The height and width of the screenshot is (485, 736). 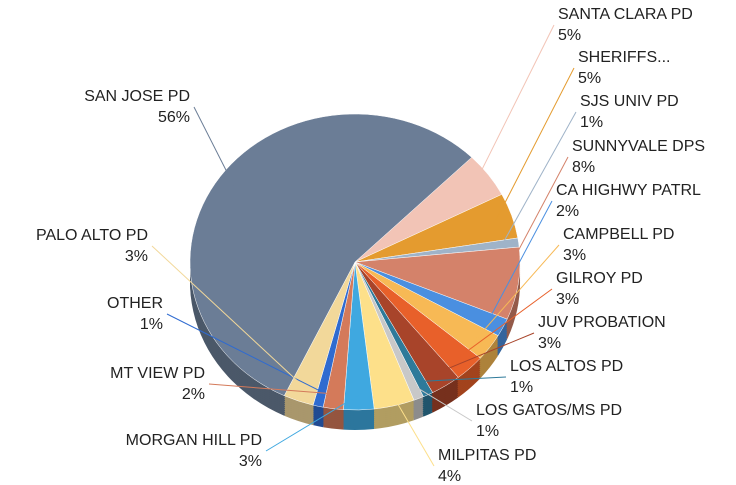 What do you see at coordinates (625, 14) in the screenshot?
I see `category-label: SANTA CLARA PD` at bounding box center [625, 14].